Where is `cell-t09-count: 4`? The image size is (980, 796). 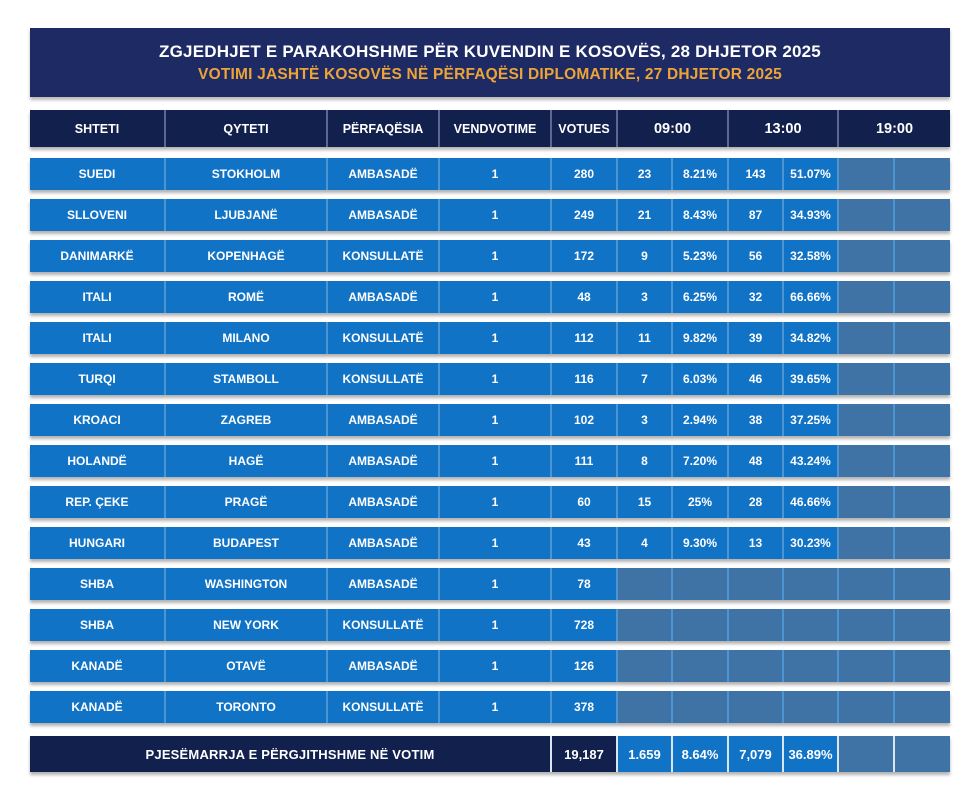
cell-t09-count: 4 is located at coordinates (644, 543).